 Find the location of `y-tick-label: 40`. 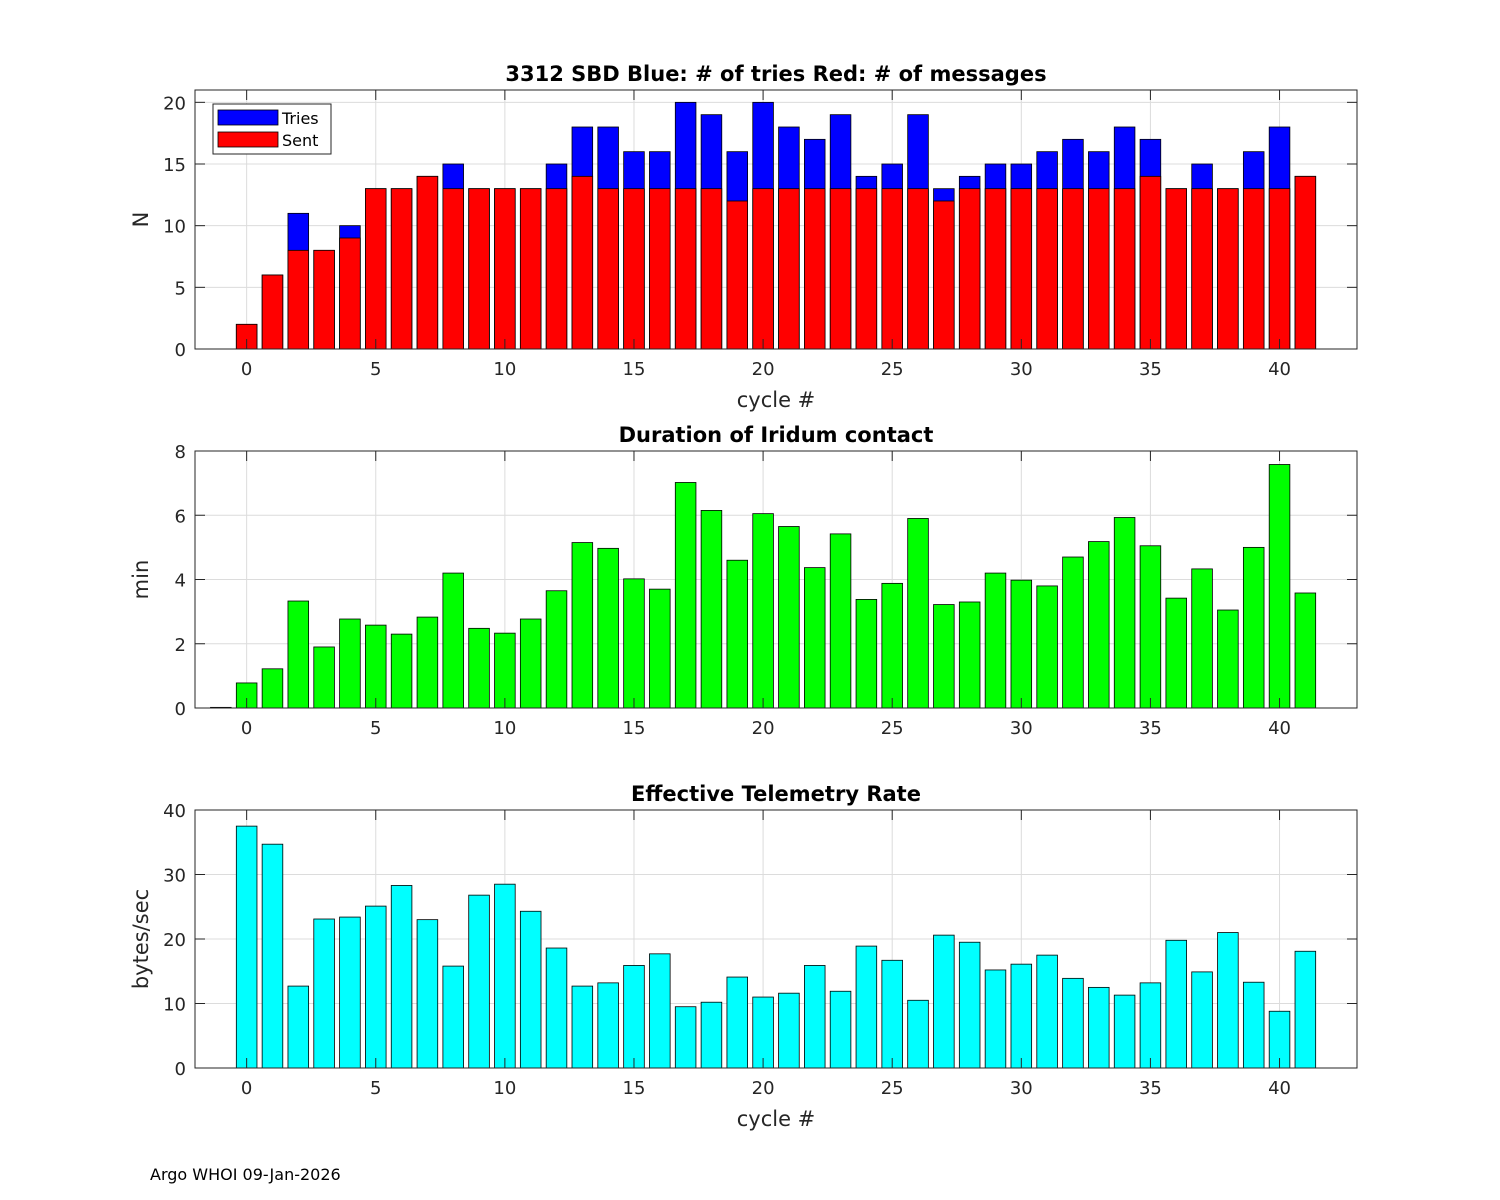

y-tick-label: 40 is located at coordinates (174, 811).